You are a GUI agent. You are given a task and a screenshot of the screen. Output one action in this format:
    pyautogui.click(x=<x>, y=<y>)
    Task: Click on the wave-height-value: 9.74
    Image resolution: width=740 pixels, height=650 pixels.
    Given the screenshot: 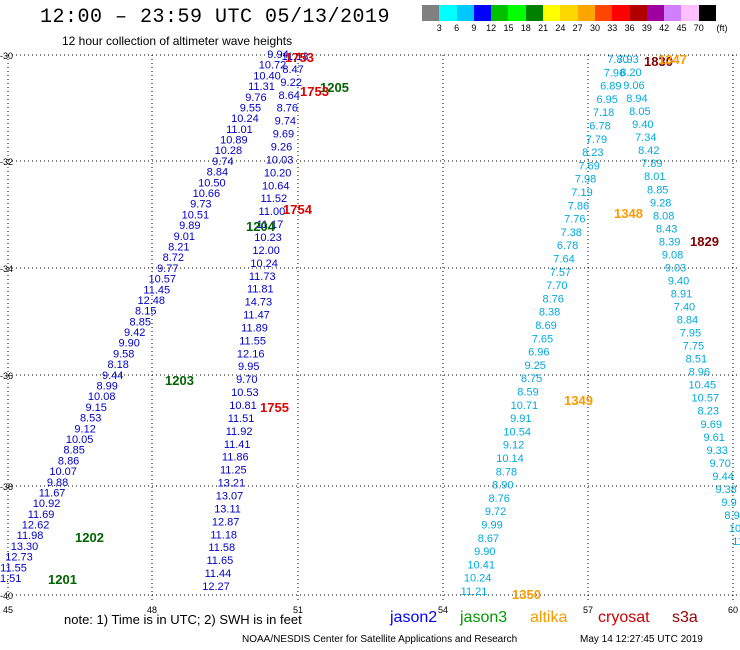 What is the action you would take?
    pyautogui.click(x=222, y=162)
    